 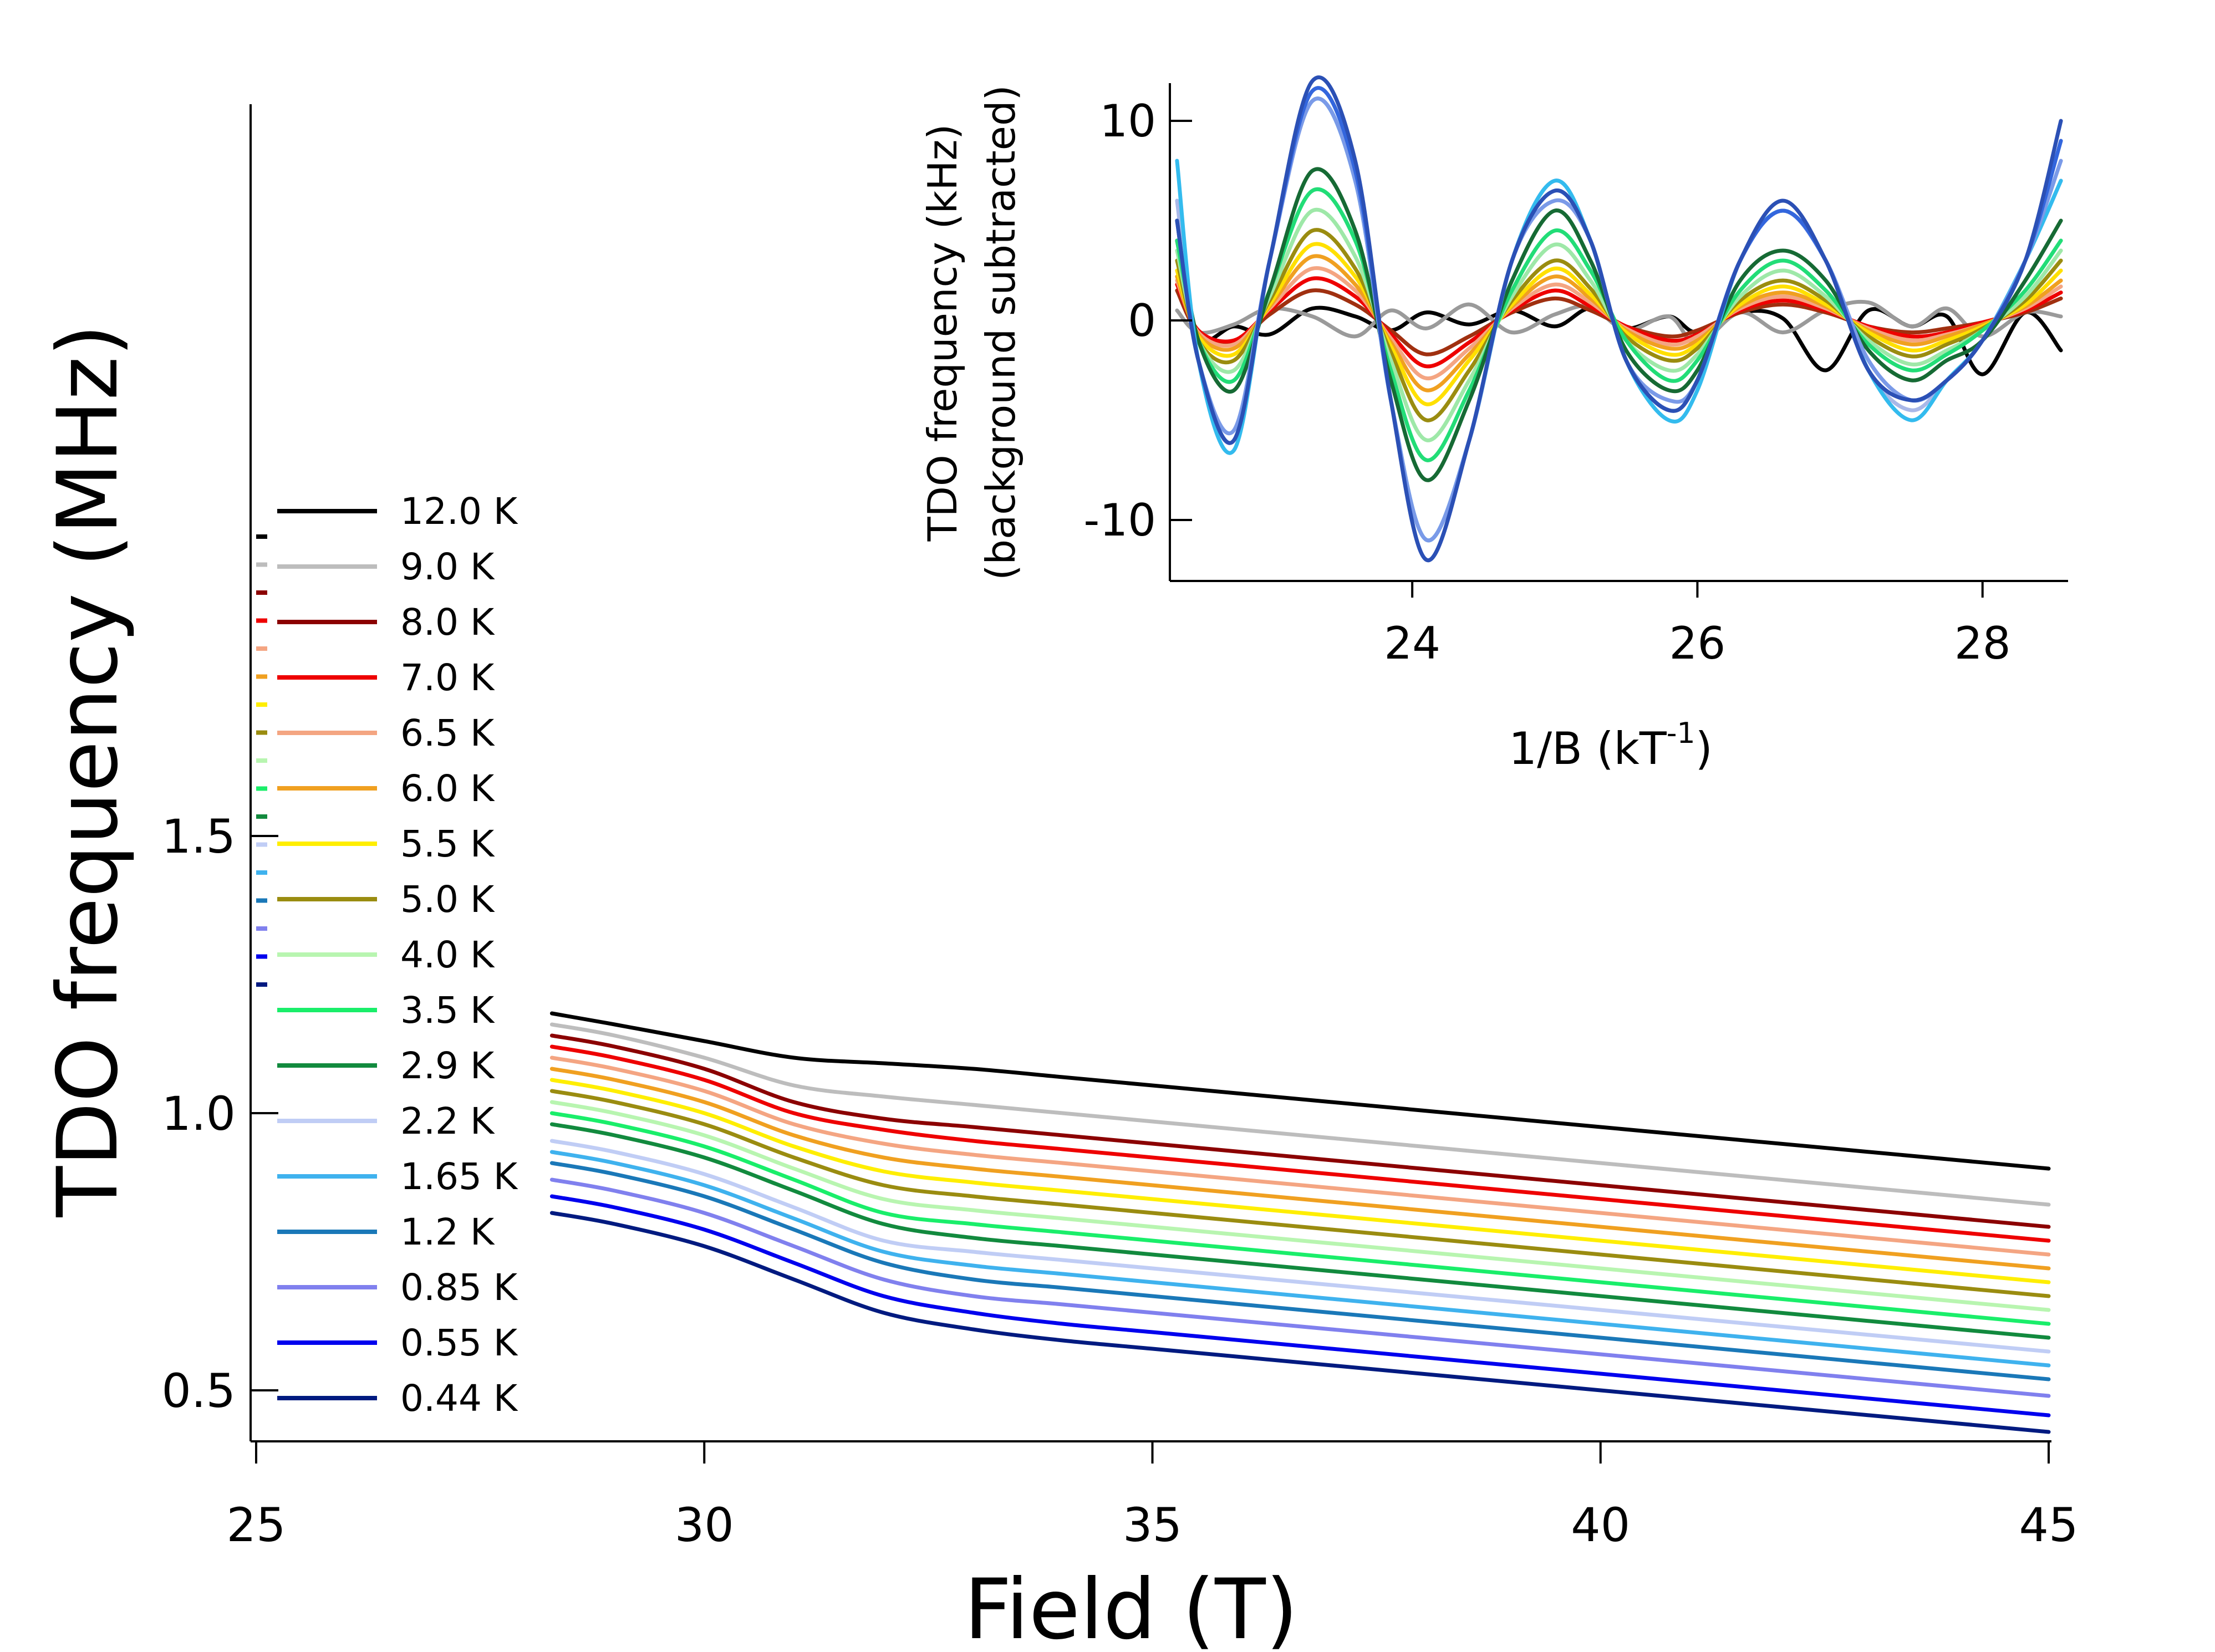 I want to click on legend-label-2-2-k: 2.2 K, so click(x=447, y=1121).